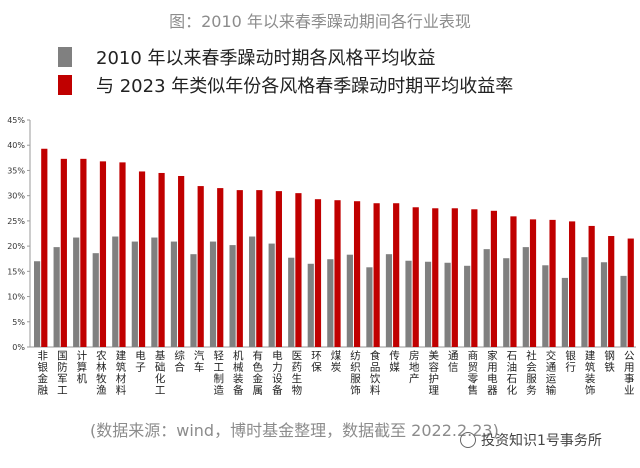 This screenshot has width=640, height=468. I want to click on x-tick-label: 农林牧渔, so click(101, 373).